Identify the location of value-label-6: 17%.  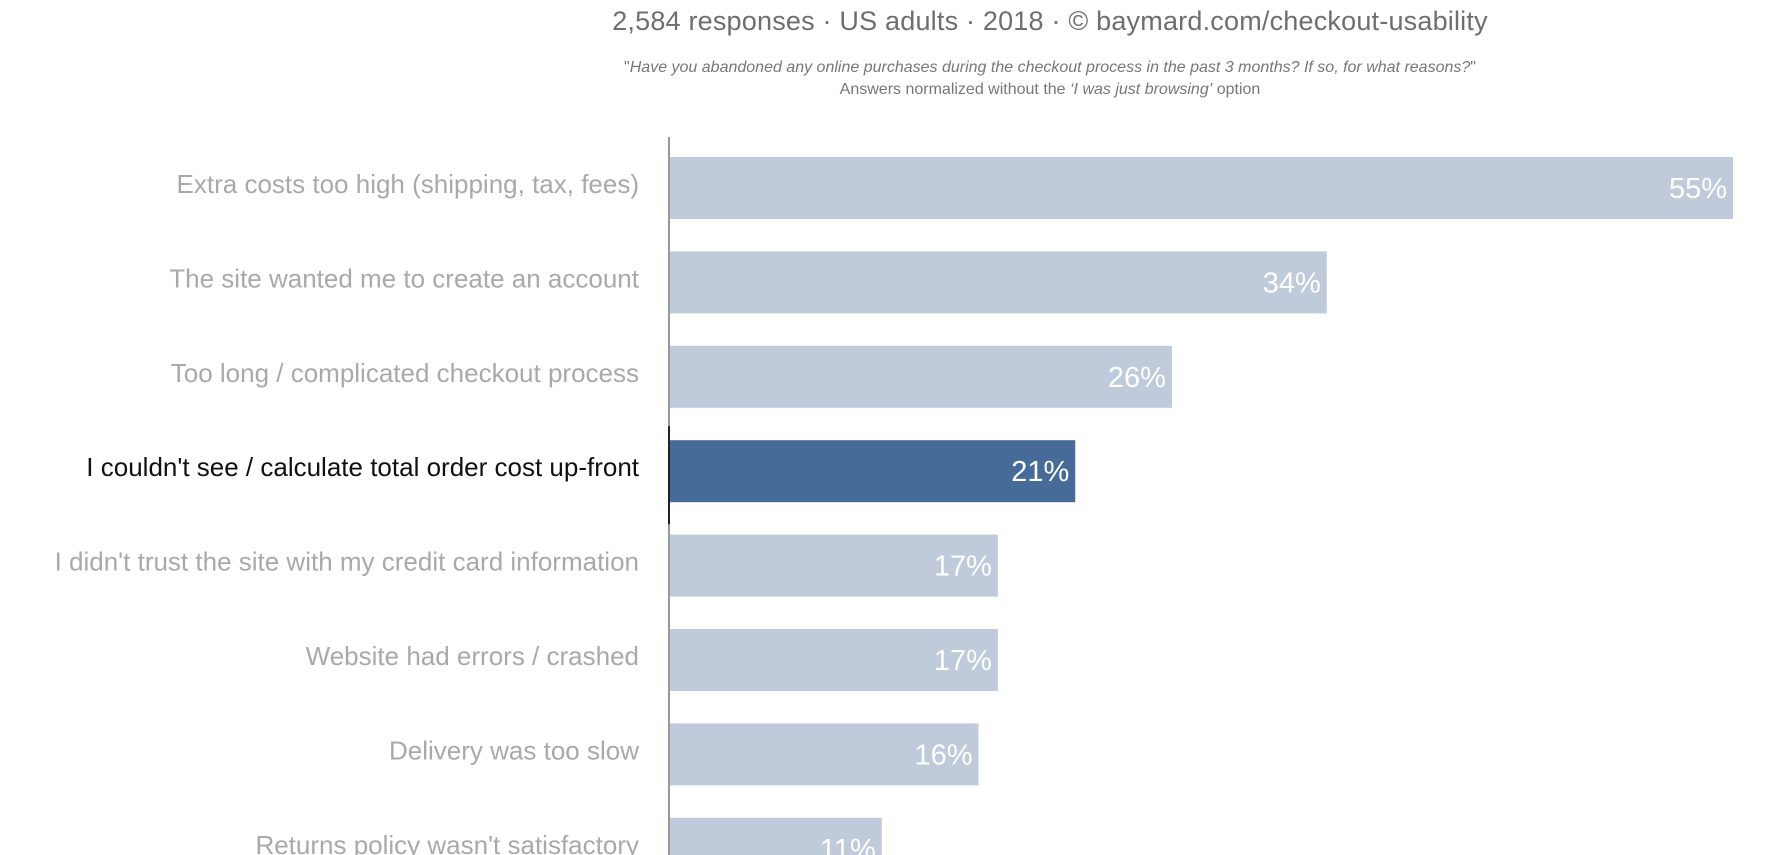
(963, 661).